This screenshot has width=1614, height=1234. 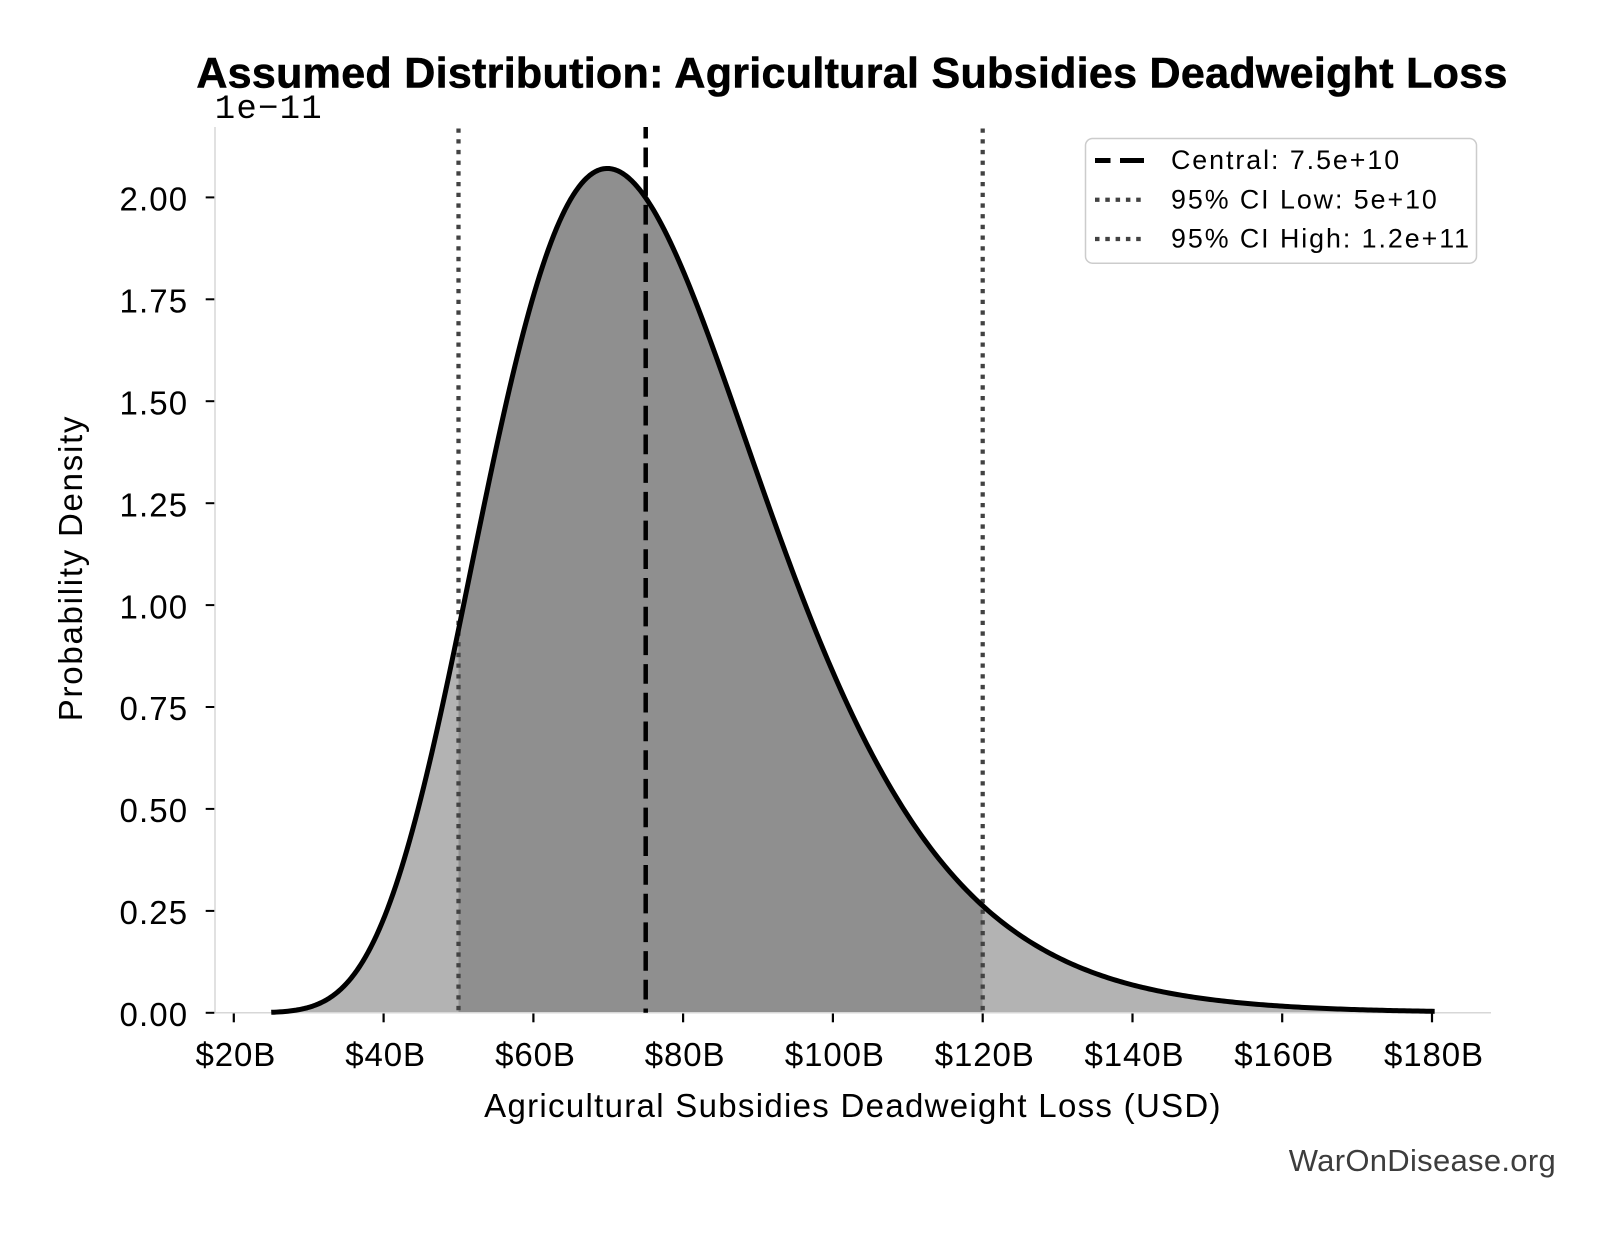 I want to click on svg-text: $60B, so click(x=535, y=1054).